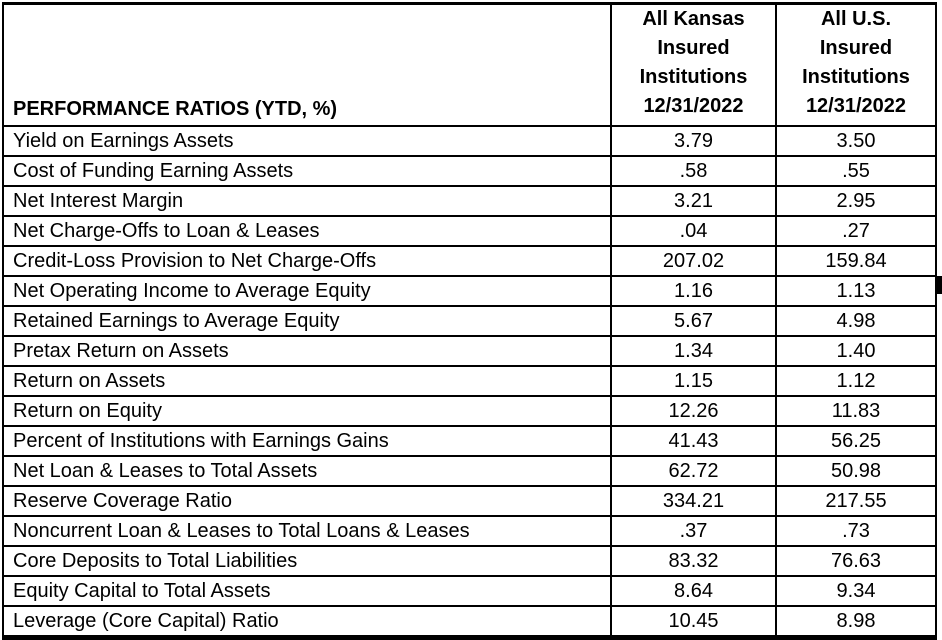 This screenshot has height=640, width=942. Describe the element at coordinates (307, 622) in the screenshot. I see `ratio-label-cell: Leverage (Core Capital) Ratio` at that location.